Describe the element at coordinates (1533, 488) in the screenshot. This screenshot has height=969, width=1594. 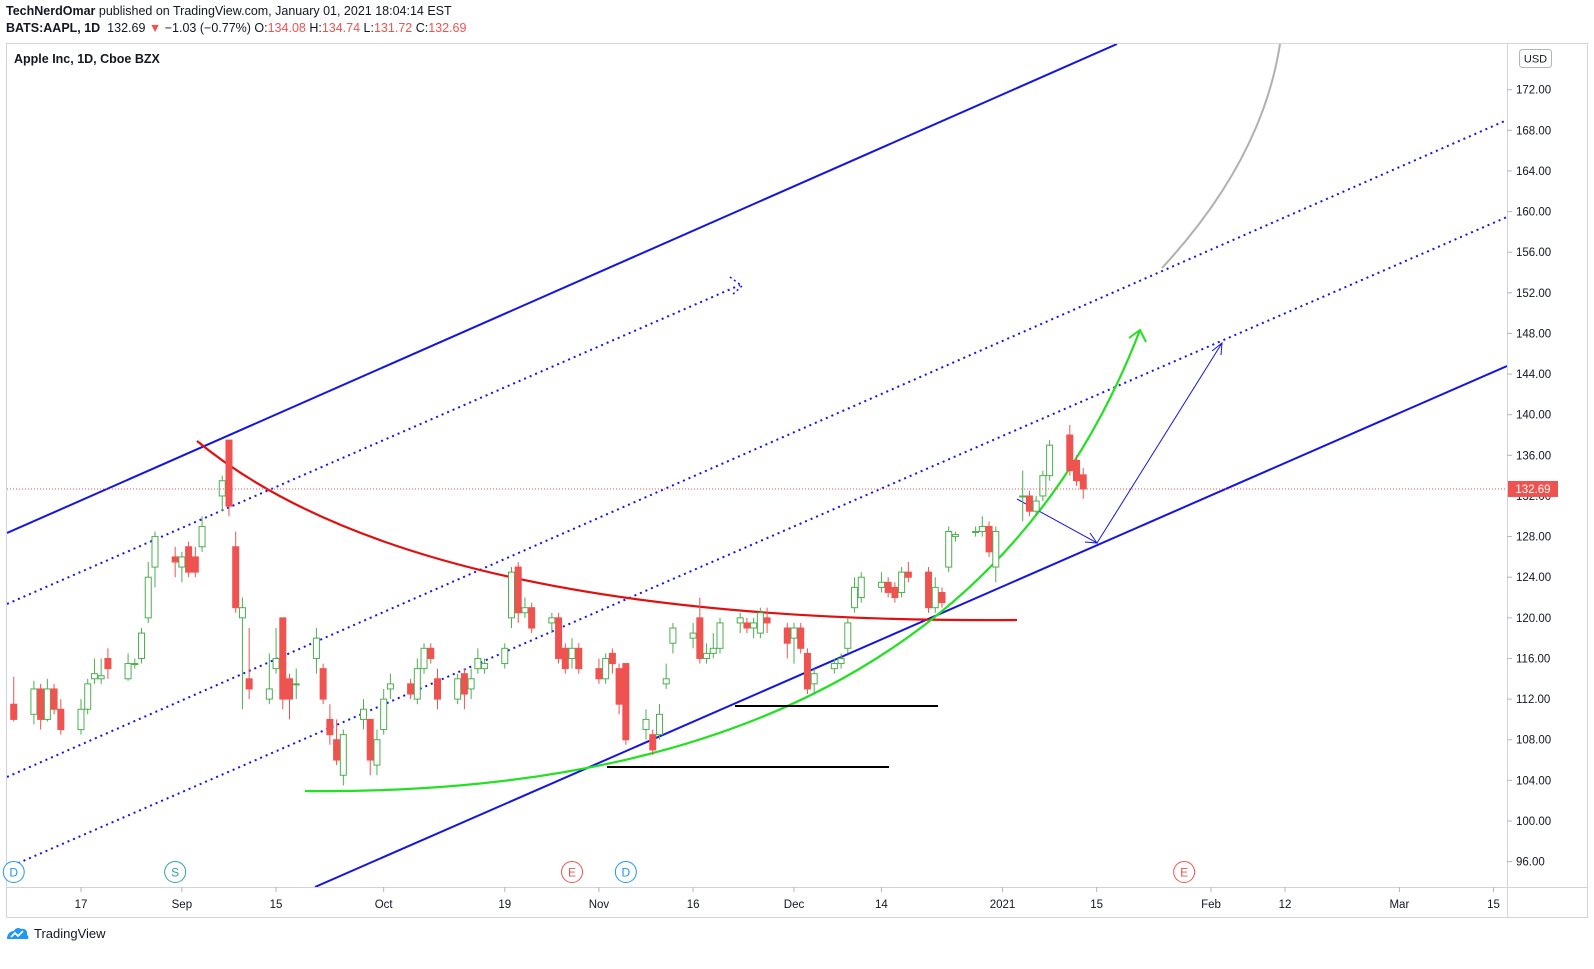
I see `last-price-box` at that location.